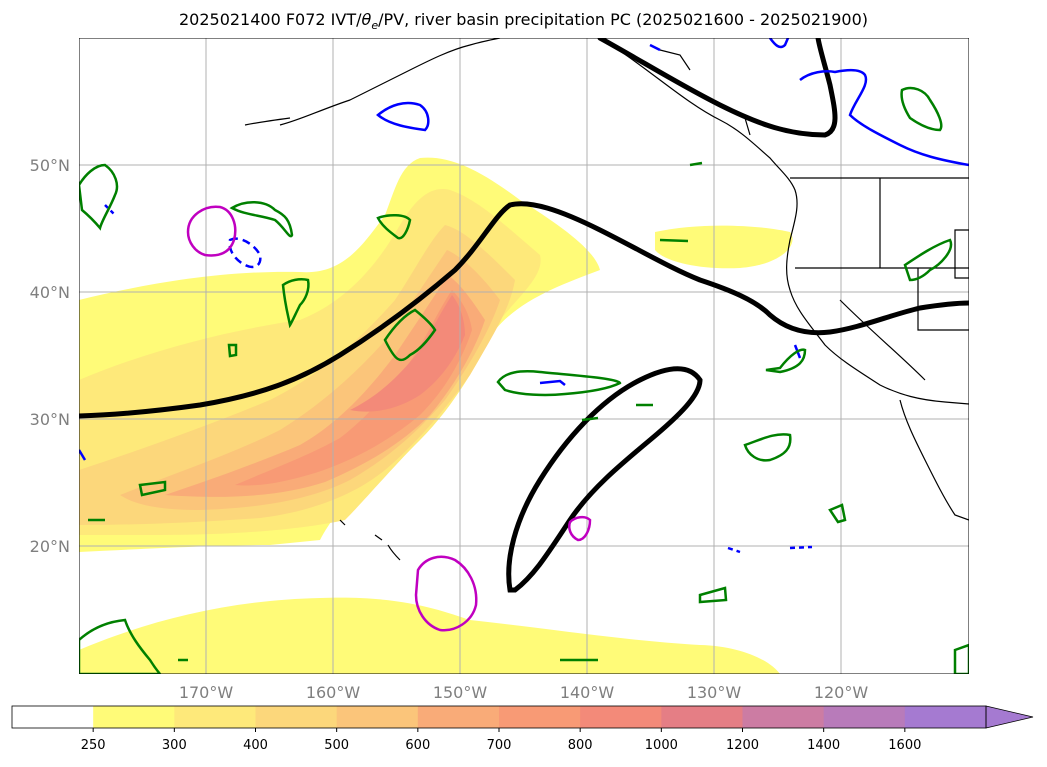 The width and height of the screenshot is (1047, 767). What do you see at coordinates (366, 19) in the screenshot?
I see `title-theta: θ` at bounding box center [366, 19].